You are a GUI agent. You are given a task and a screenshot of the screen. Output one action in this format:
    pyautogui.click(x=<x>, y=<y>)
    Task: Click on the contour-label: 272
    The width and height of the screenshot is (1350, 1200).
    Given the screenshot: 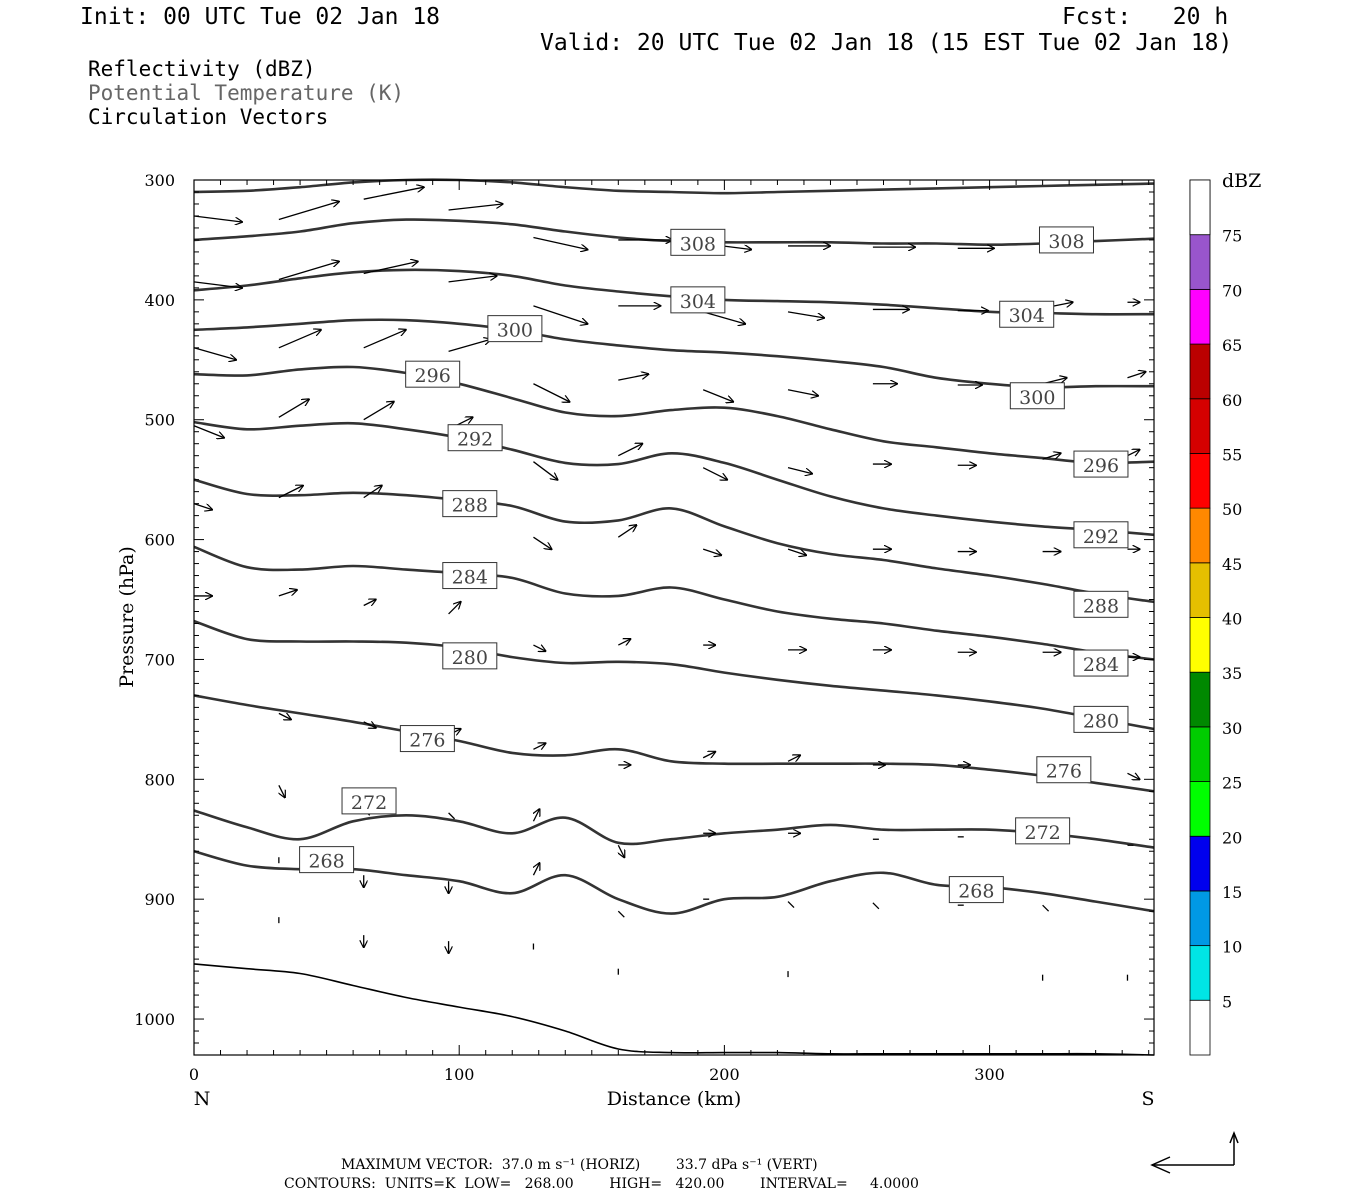 What is the action you would take?
    pyautogui.click(x=369, y=801)
    